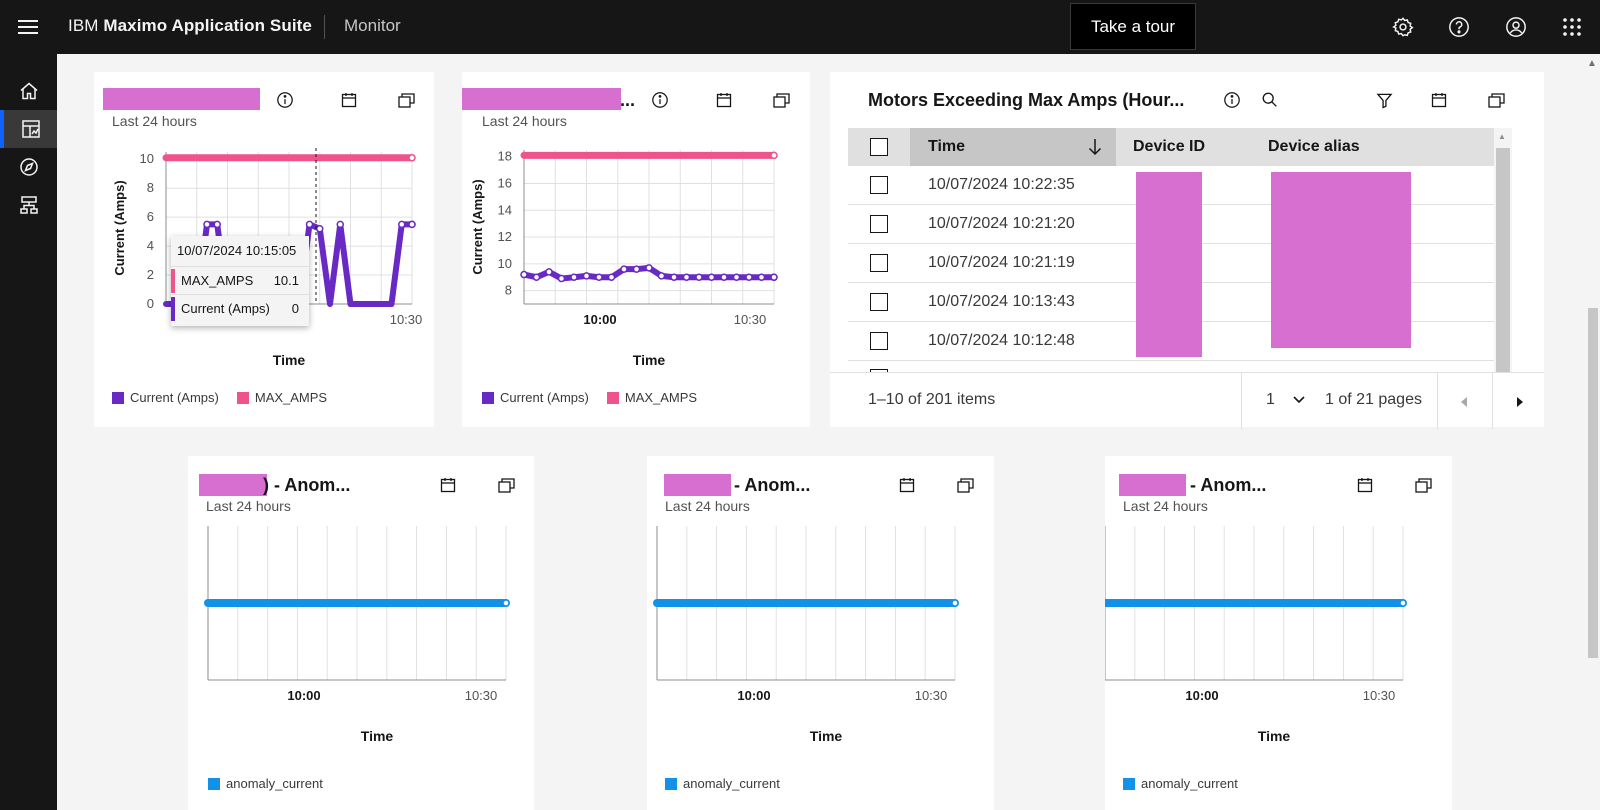 The width and height of the screenshot is (1600, 810). What do you see at coordinates (932, 399) in the screenshot?
I see `pagination-items-text: 1–10 of 201 items` at bounding box center [932, 399].